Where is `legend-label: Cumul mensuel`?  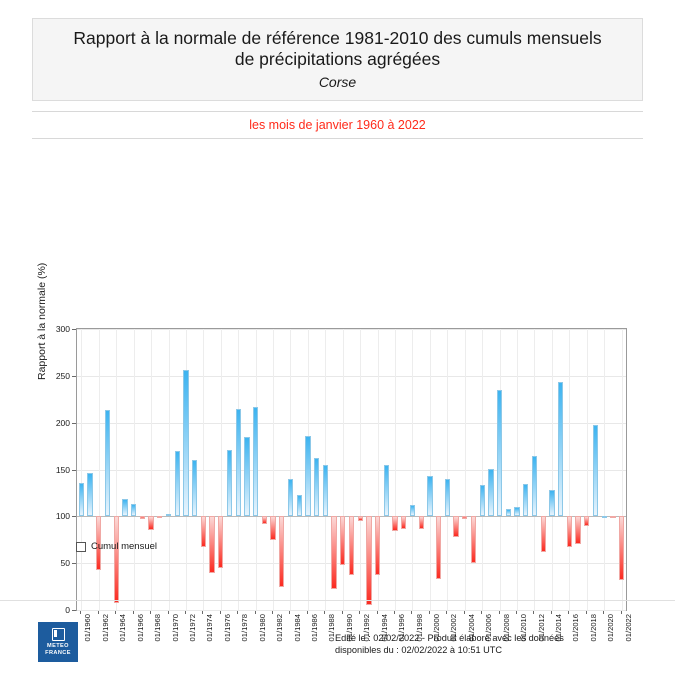
legend-label: Cumul mensuel is located at coordinates (124, 546).